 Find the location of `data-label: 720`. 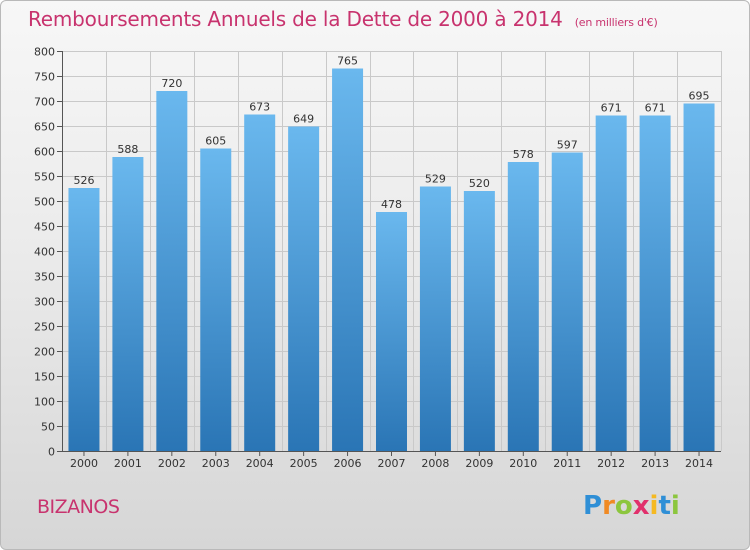

data-label: 720 is located at coordinates (171, 83).